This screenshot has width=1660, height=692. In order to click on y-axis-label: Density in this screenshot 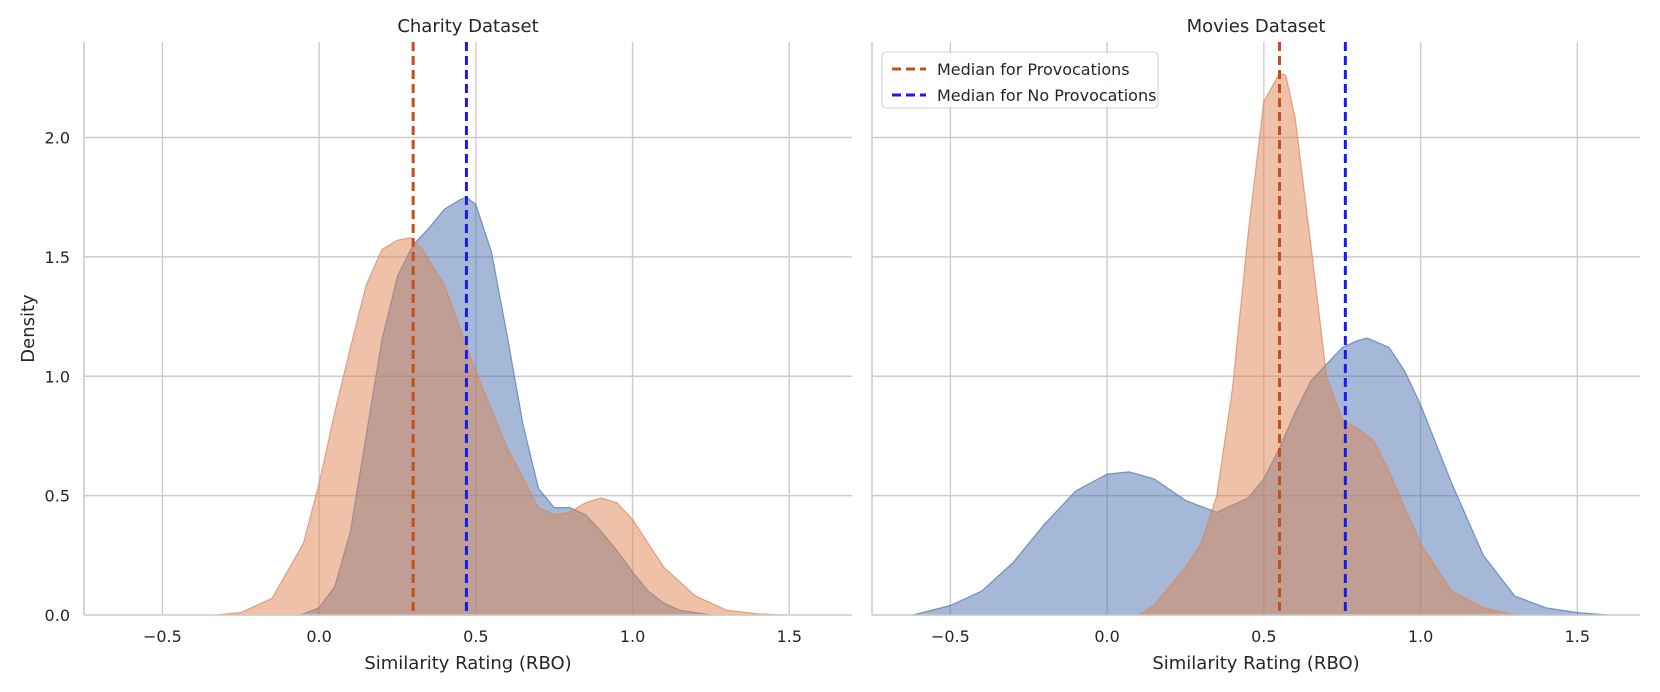, I will do `click(28, 328)`.